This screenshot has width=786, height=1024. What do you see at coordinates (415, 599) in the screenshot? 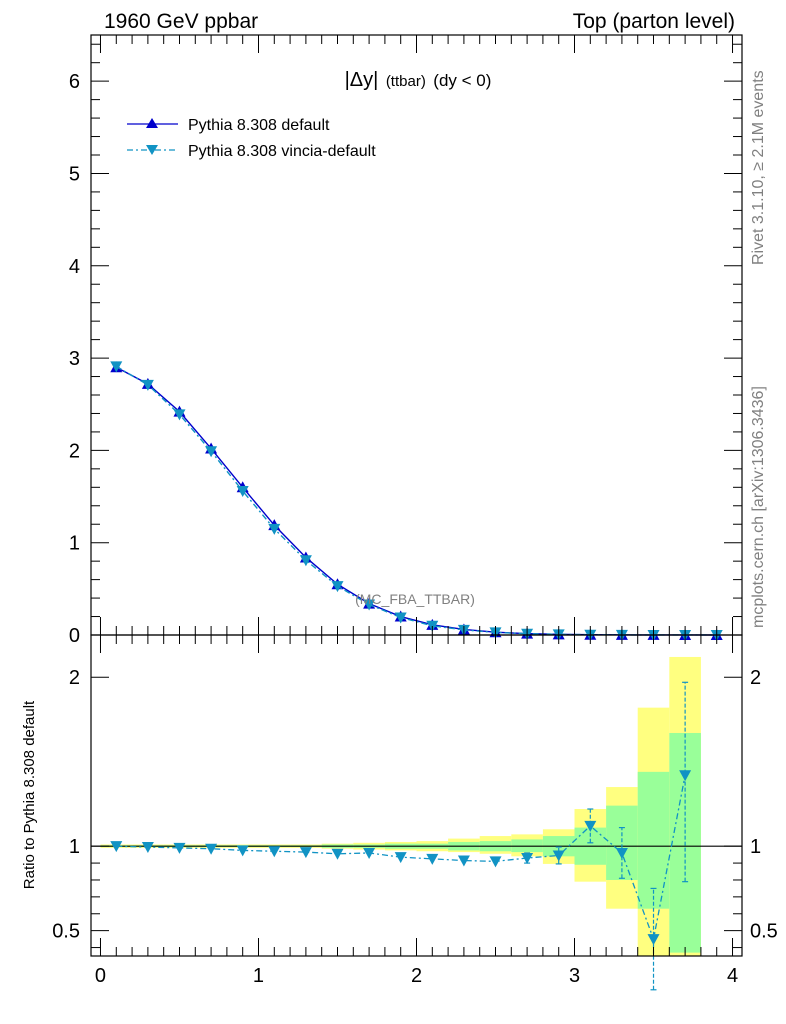
I see `analysis-watermark: (MC_FBA_TTBAR)` at bounding box center [415, 599].